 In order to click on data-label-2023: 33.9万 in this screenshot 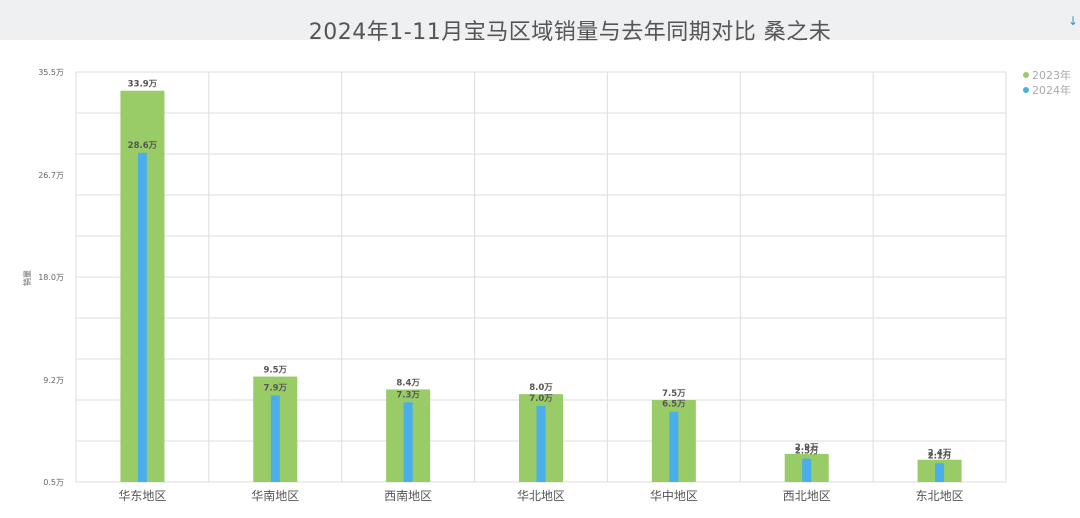, I will do `click(143, 85)`.